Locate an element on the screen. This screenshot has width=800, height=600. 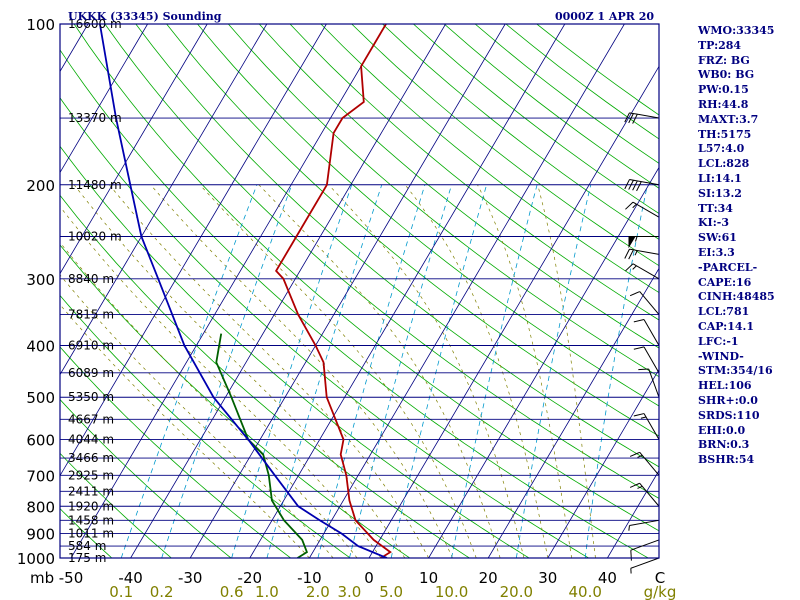
sounding-index-item: SHR+:0.0 is located at coordinates (728, 400).